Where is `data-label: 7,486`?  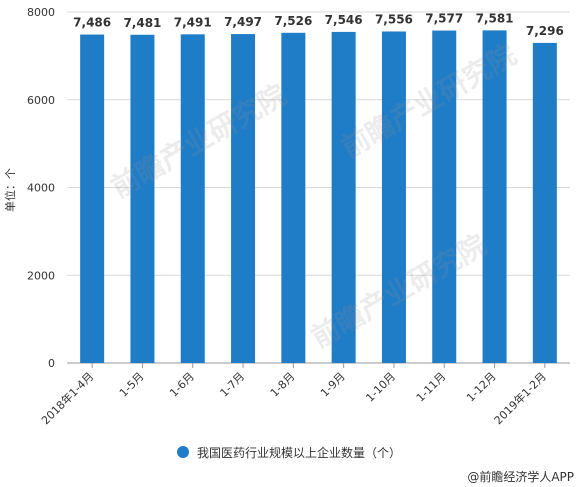
data-label: 7,486 is located at coordinates (92, 23).